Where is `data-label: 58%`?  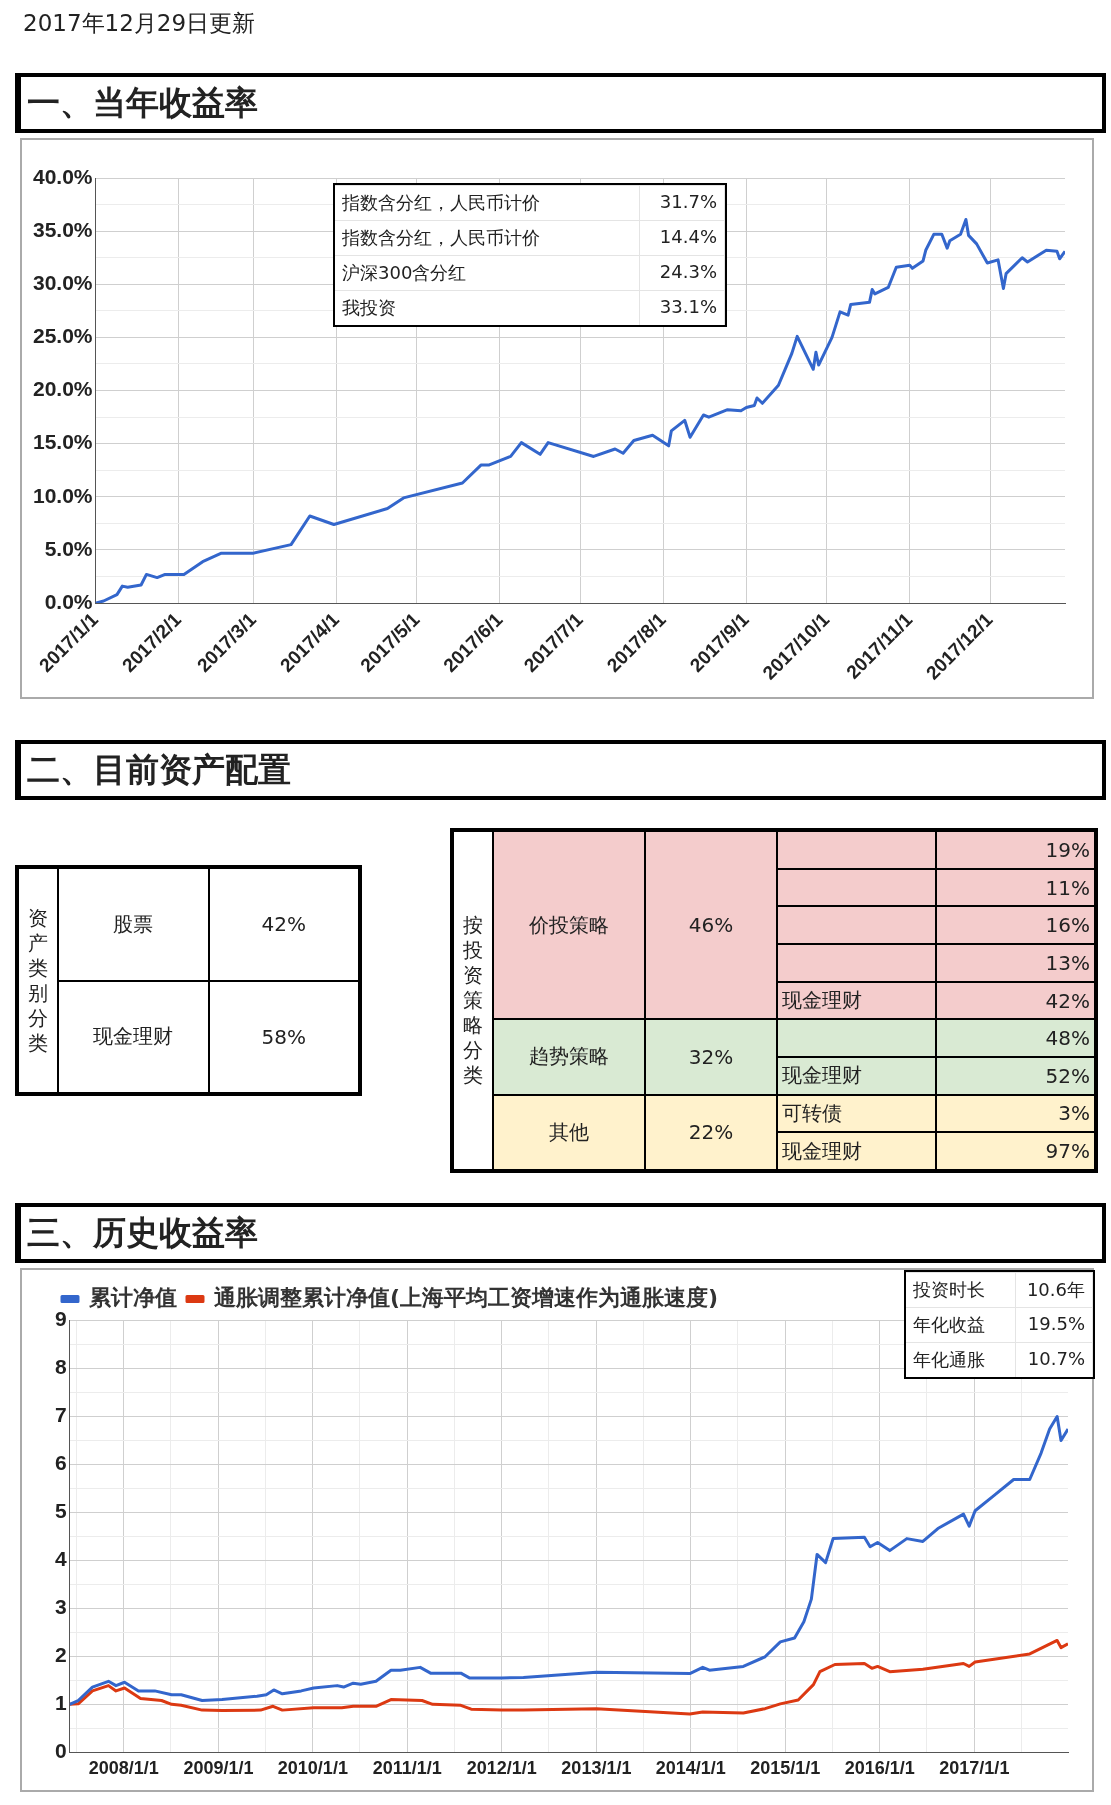
data-label: 58% is located at coordinates (283, 1036).